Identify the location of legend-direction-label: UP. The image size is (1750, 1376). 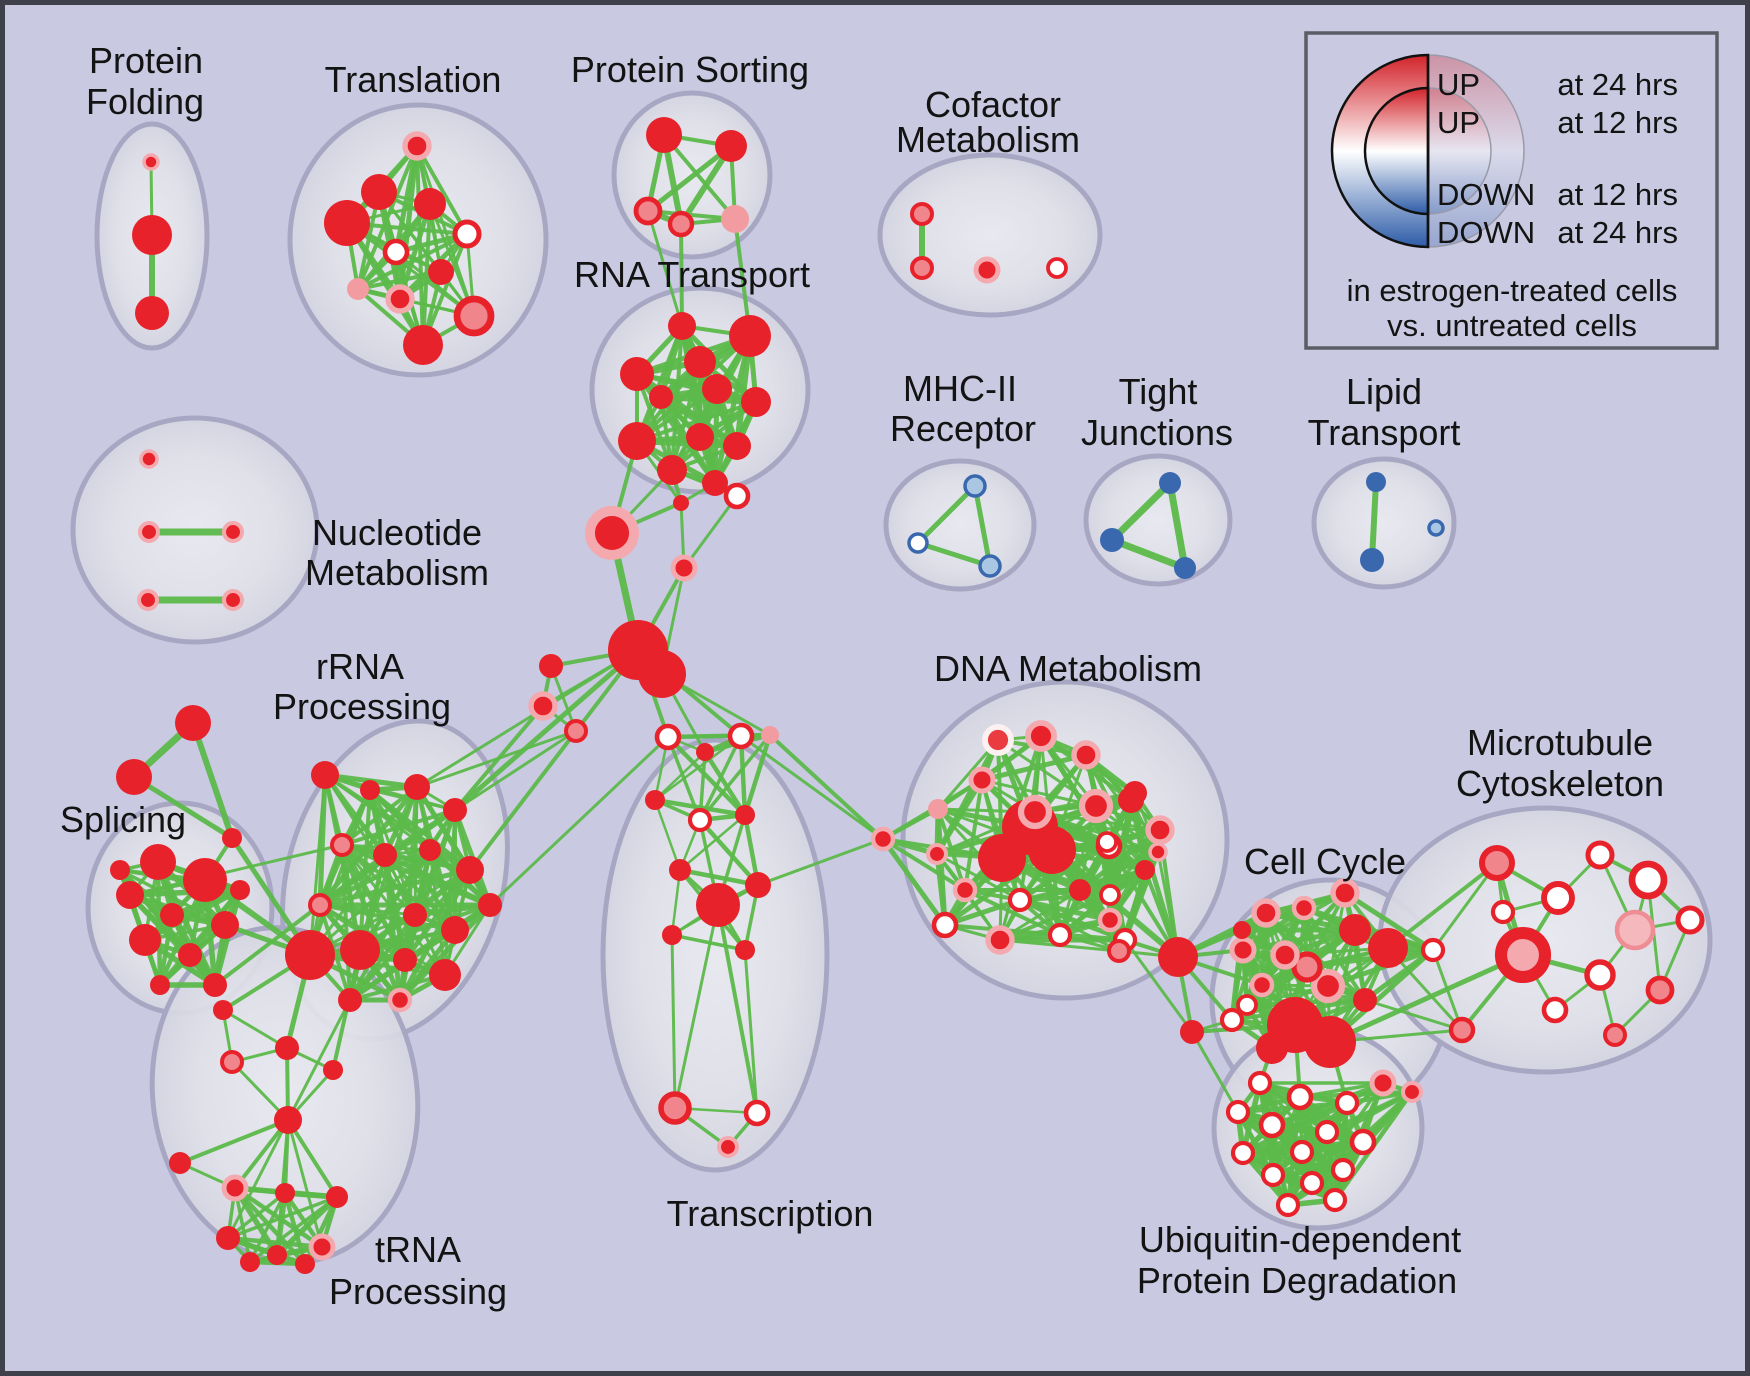
(1458, 84).